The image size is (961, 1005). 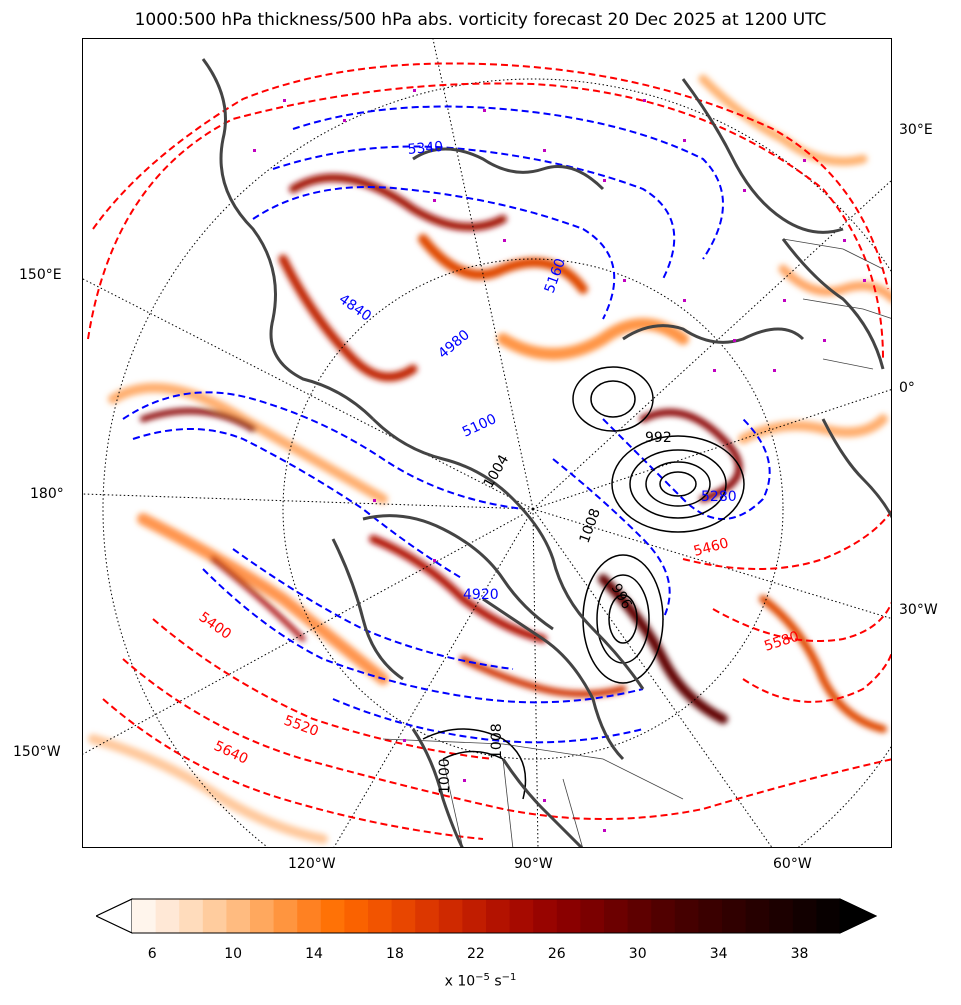 What do you see at coordinates (230, 753) in the screenshot?
I see `label-thickness-red: 5640` at bounding box center [230, 753].